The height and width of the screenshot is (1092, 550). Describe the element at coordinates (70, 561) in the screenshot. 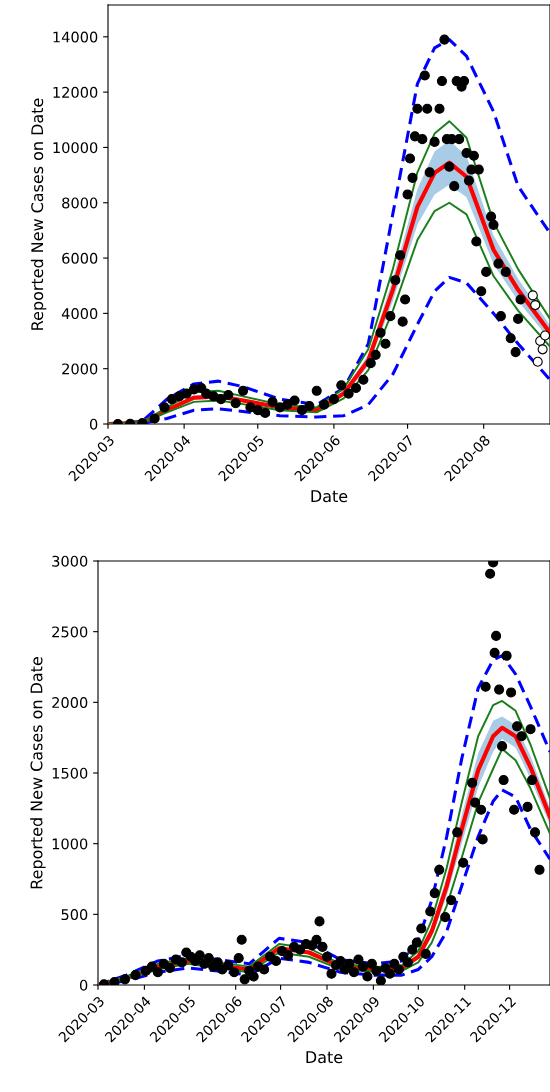

I see `y-tick-label: 3000` at that location.